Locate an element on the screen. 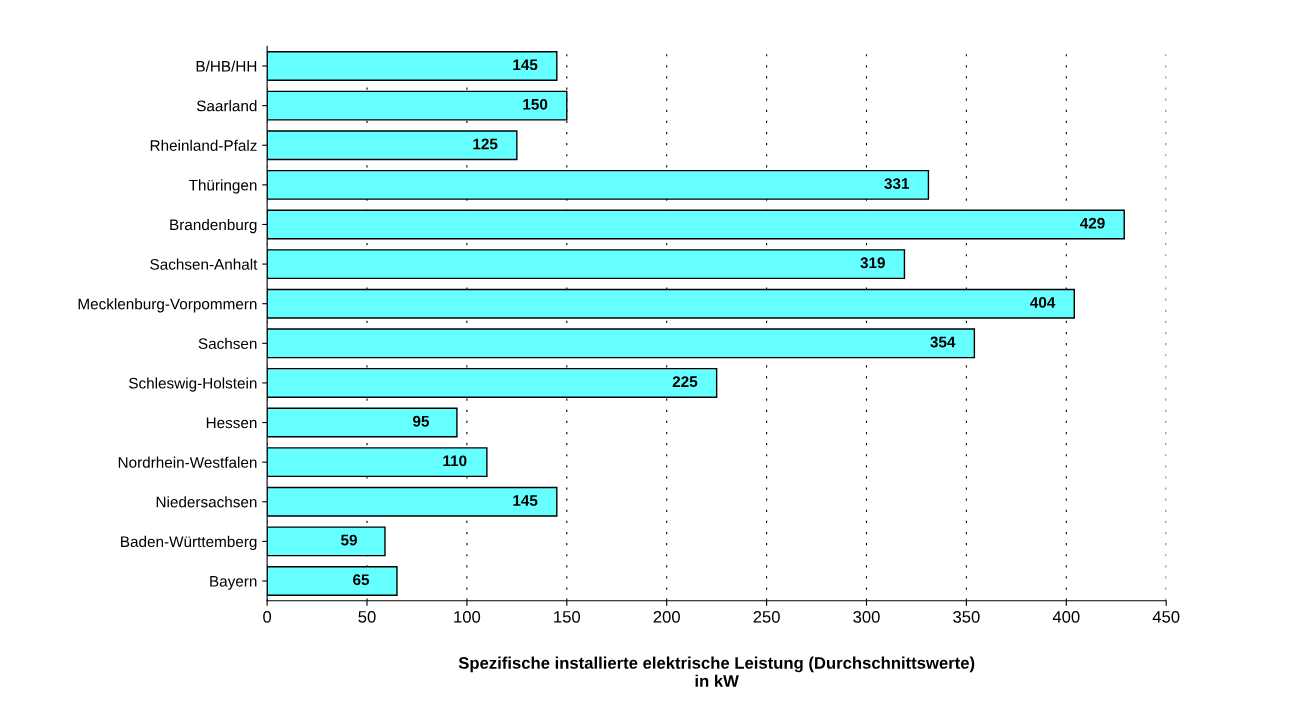 The height and width of the screenshot is (711, 1303). y-tick-label: Brandenburg is located at coordinates (213, 226).